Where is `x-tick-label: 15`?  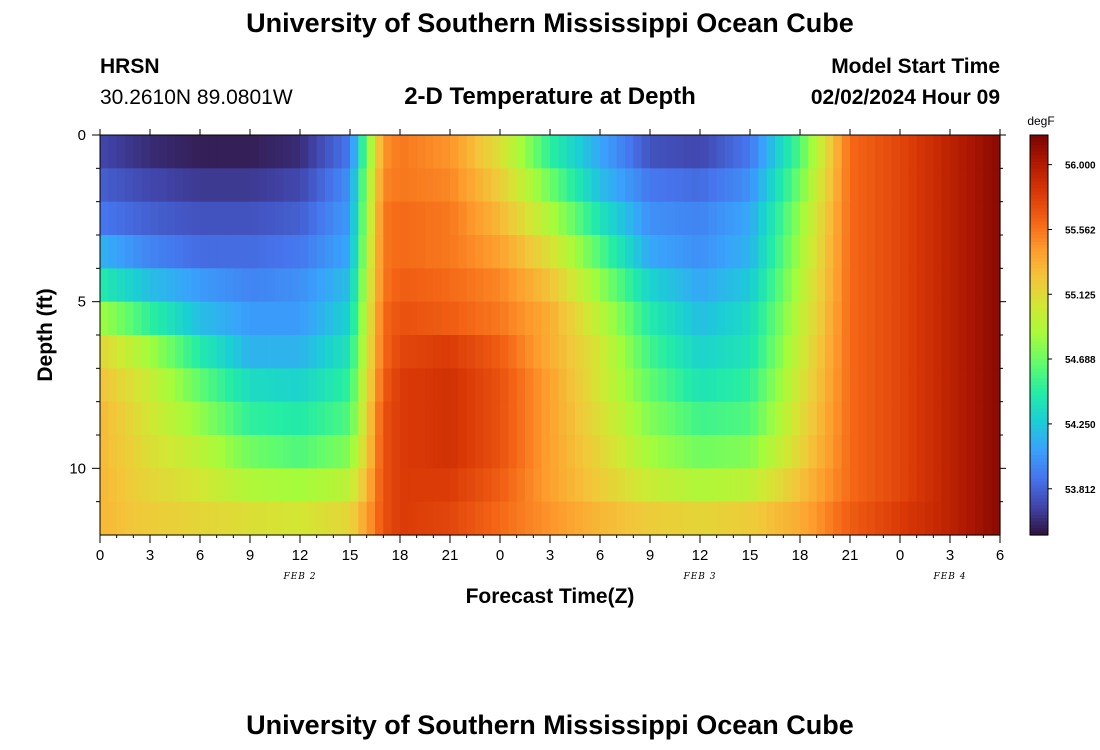 x-tick-label: 15 is located at coordinates (750, 555).